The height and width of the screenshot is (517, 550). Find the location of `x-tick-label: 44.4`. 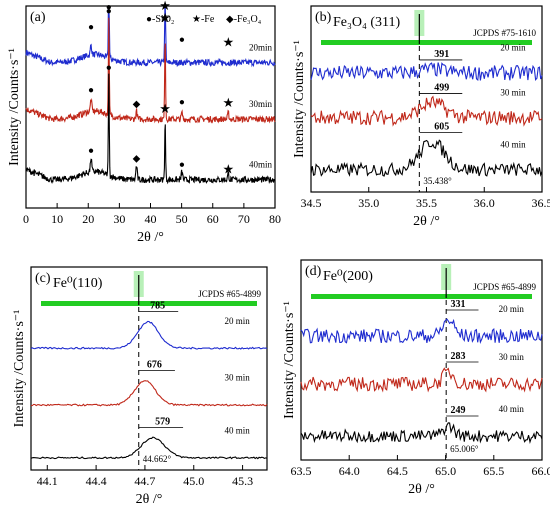

x-tick-label: 44.4 is located at coordinates (96, 481).